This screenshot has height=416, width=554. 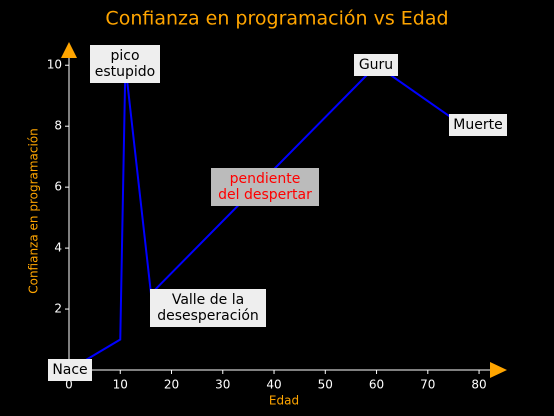 What do you see at coordinates (325, 385) in the screenshot?
I see `x-tick-label: 50` at bounding box center [325, 385].